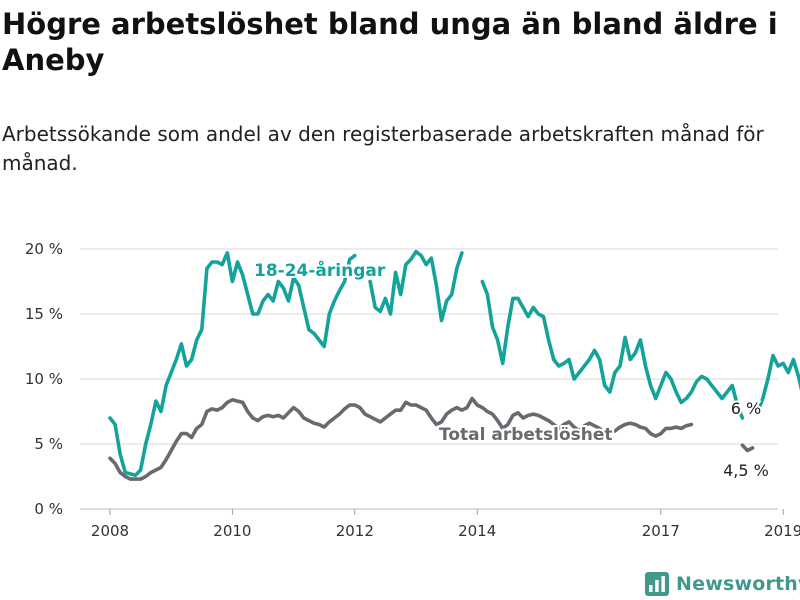  Describe the element at coordinates (48, 509) in the screenshot. I see `y-tick-label: 0 %` at that location.